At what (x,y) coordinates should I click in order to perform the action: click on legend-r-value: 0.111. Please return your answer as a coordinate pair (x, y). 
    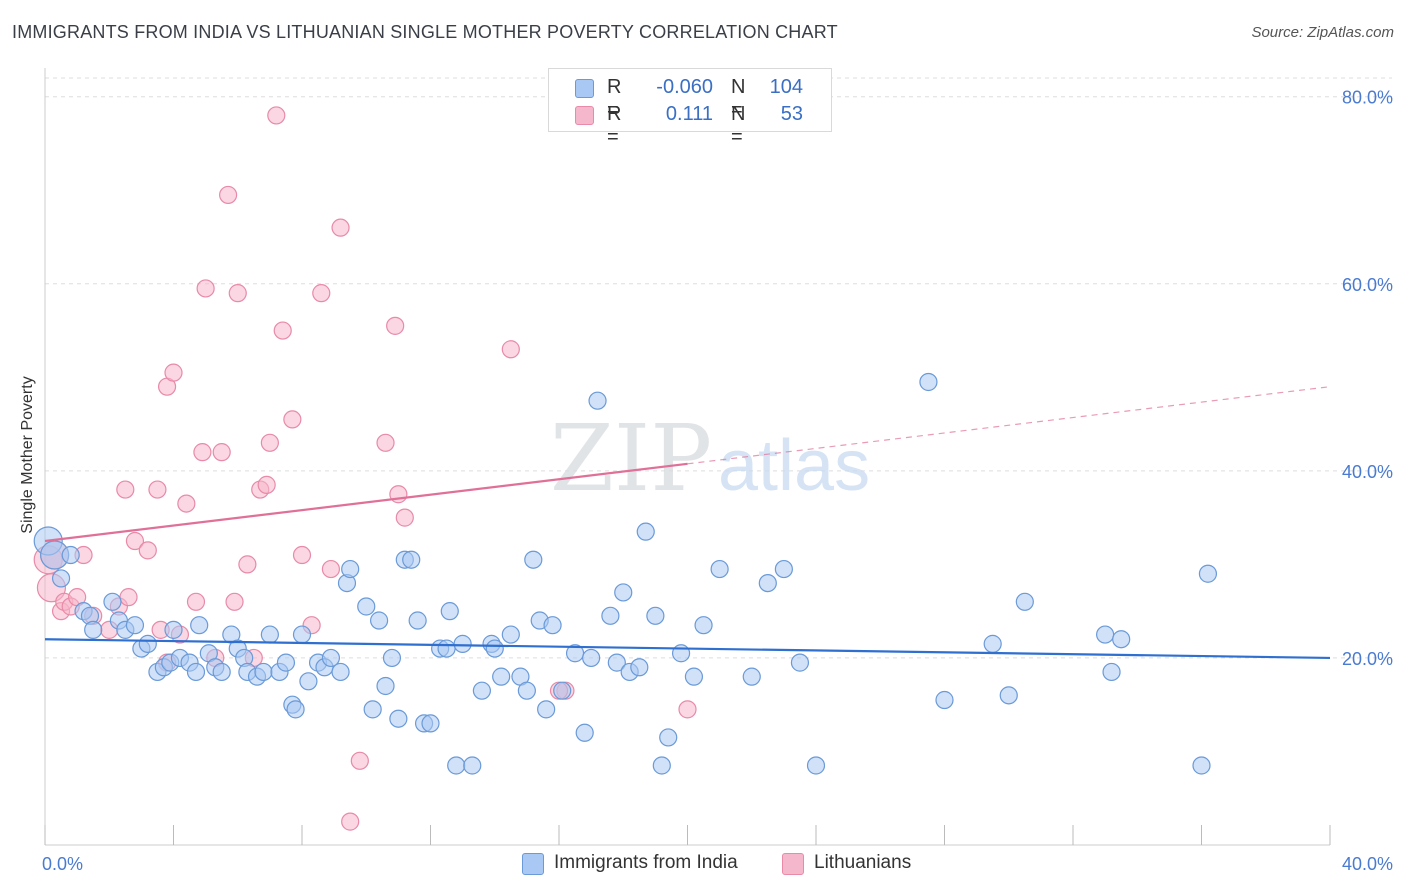
    Looking at the image, I should click on (689, 114).